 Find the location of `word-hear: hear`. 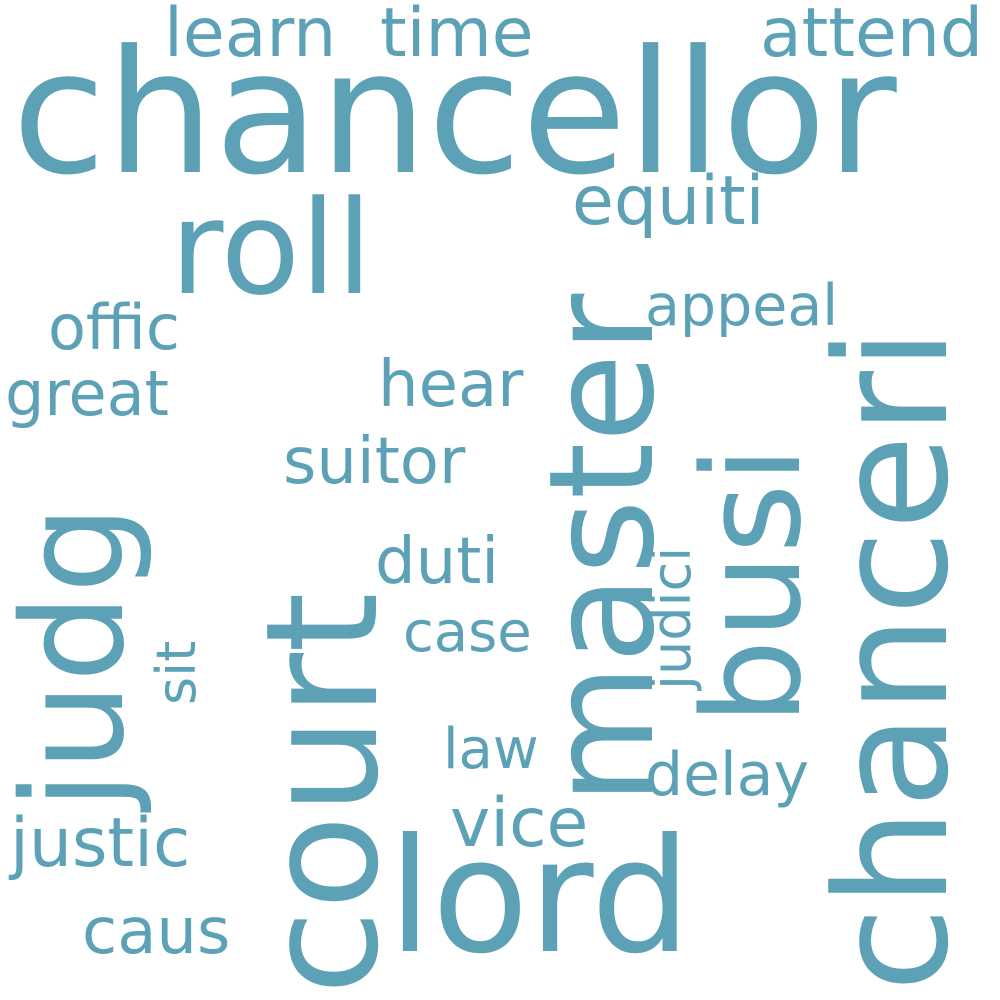

word-hear: hear is located at coordinates (451, 385).